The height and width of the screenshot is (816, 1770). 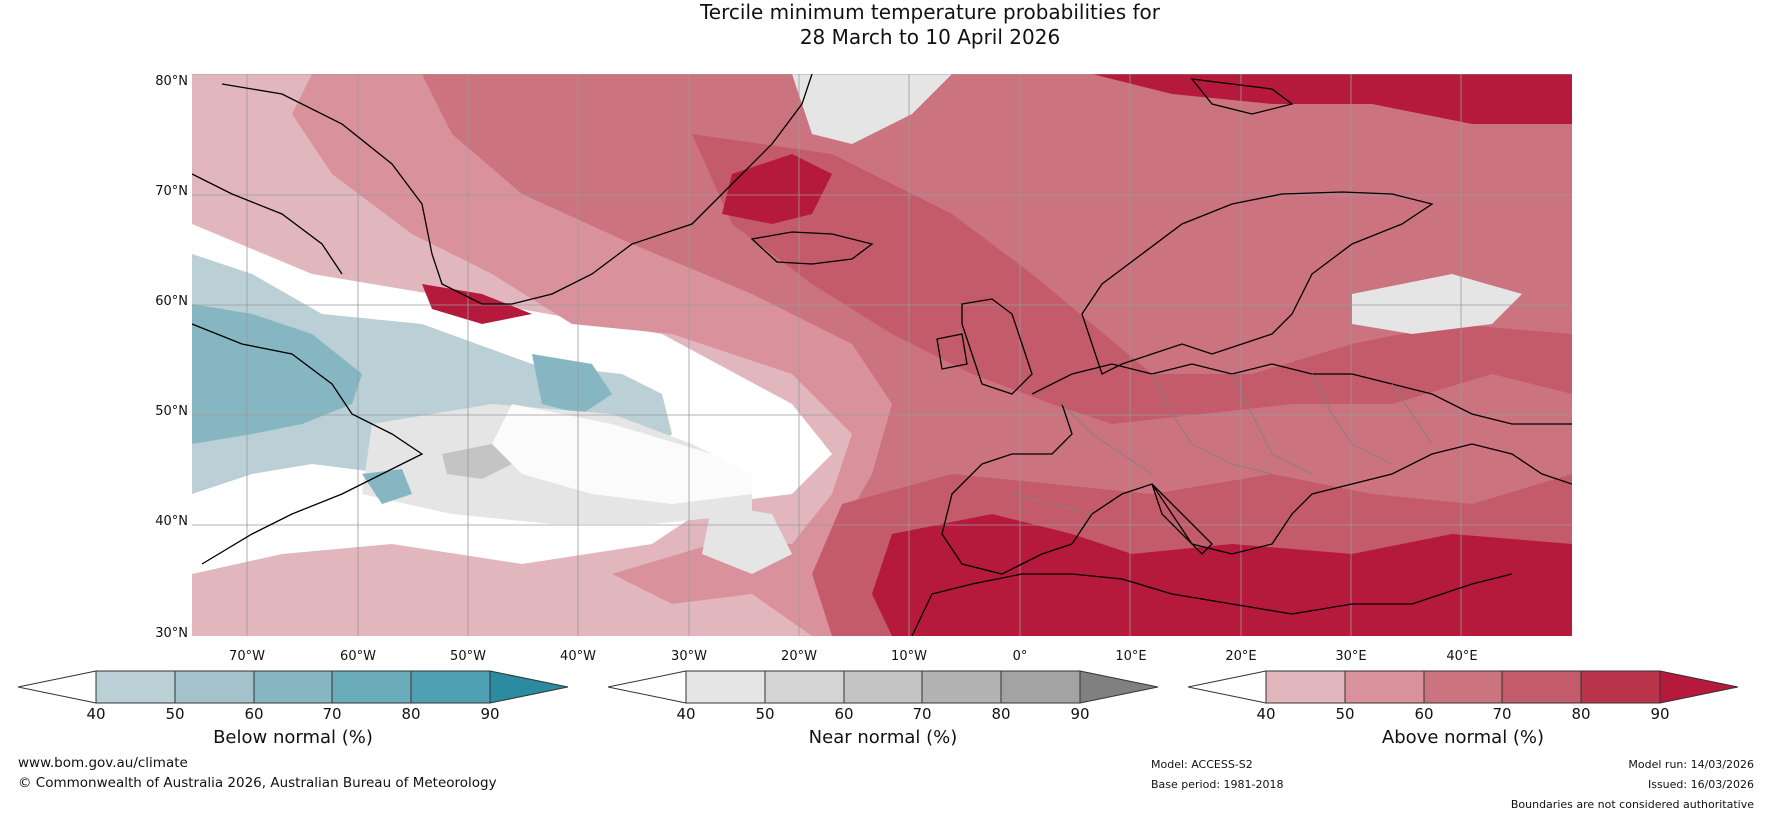 I want to click on legend-above-ticks: 40 50 60 70 80 90, so click(x=1463, y=715).